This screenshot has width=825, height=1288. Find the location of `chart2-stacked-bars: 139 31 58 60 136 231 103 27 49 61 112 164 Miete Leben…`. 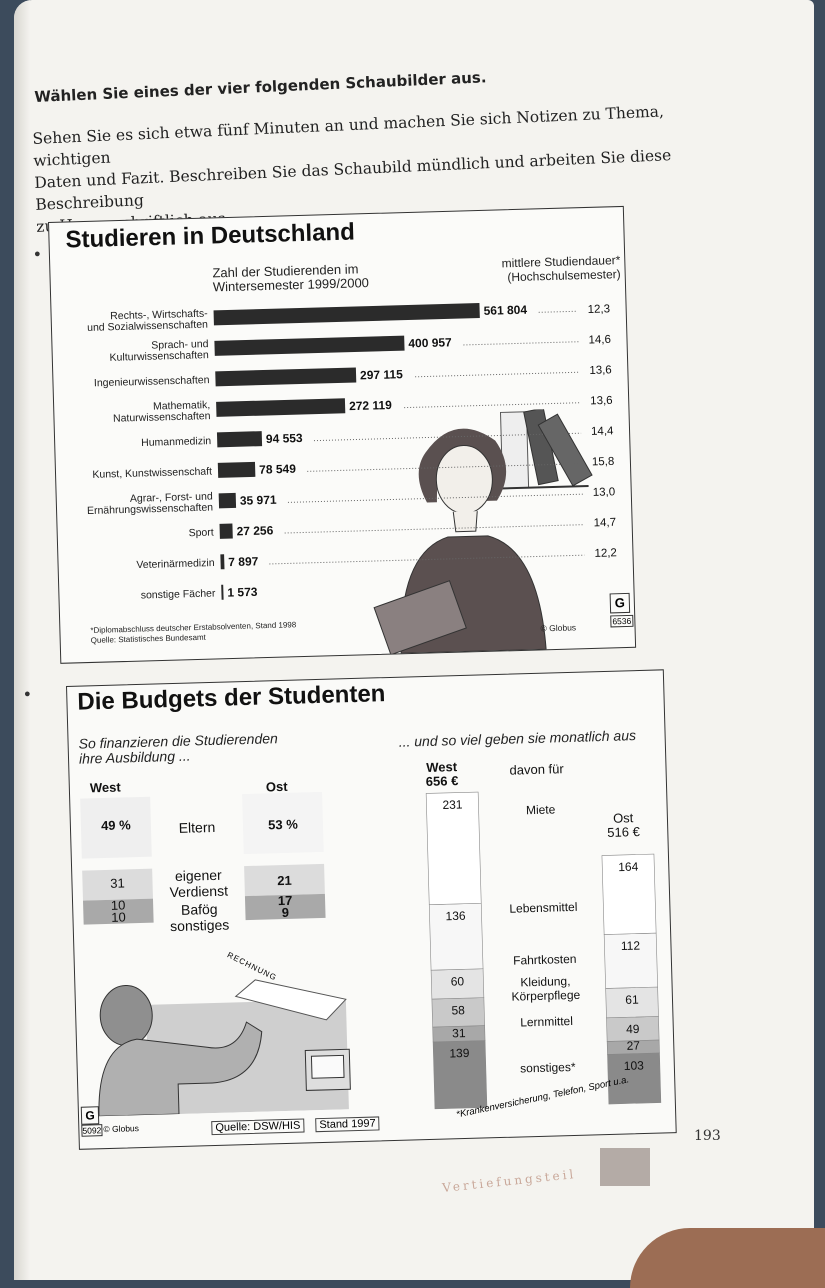

chart2-stacked-bars: 139 31 58 60 136 231 103 27 49 61 112 164 Miete Leben… is located at coordinates (543, 950).